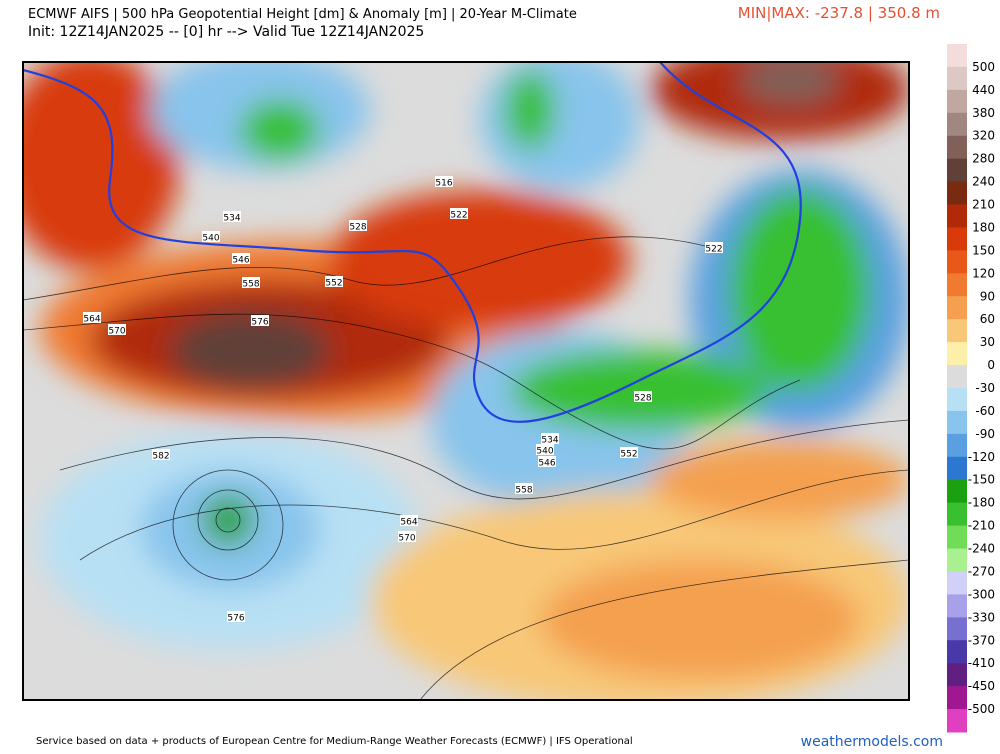 The height and width of the screenshot is (754, 1000). Describe the element at coordinates (406, 539) in the screenshot. I see `contour-label: 570` at that location.